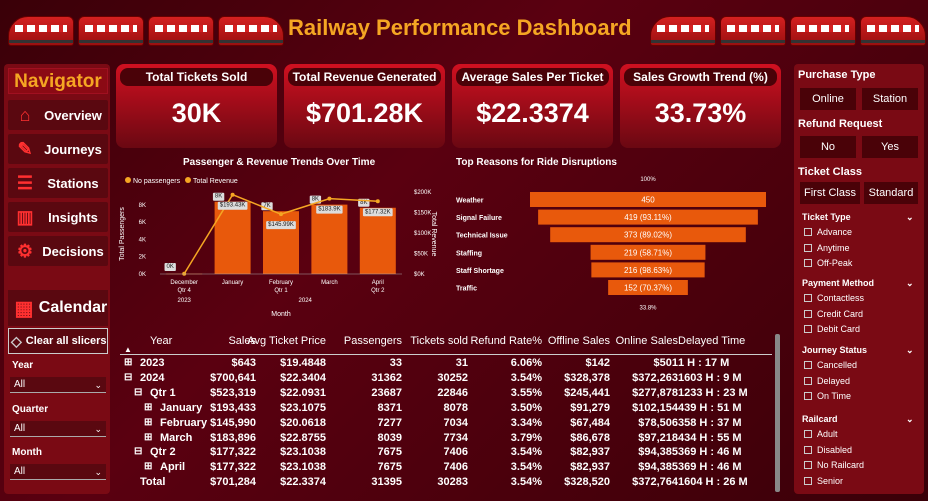  What do you see at coordinates (389, 422) in the screenshot?
I see `table-cell: 7277` at bounding box center [389, 422].